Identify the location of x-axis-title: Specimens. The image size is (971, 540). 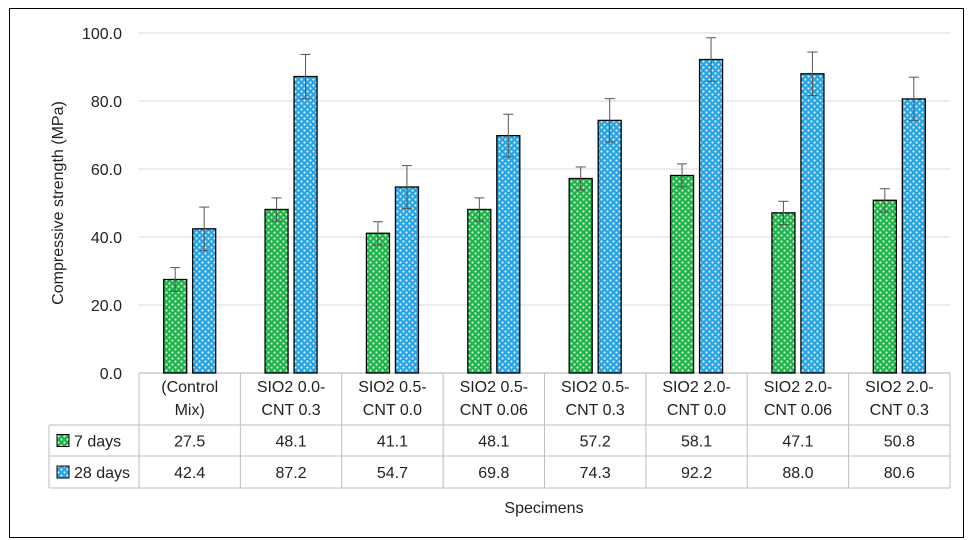
(543, 508).